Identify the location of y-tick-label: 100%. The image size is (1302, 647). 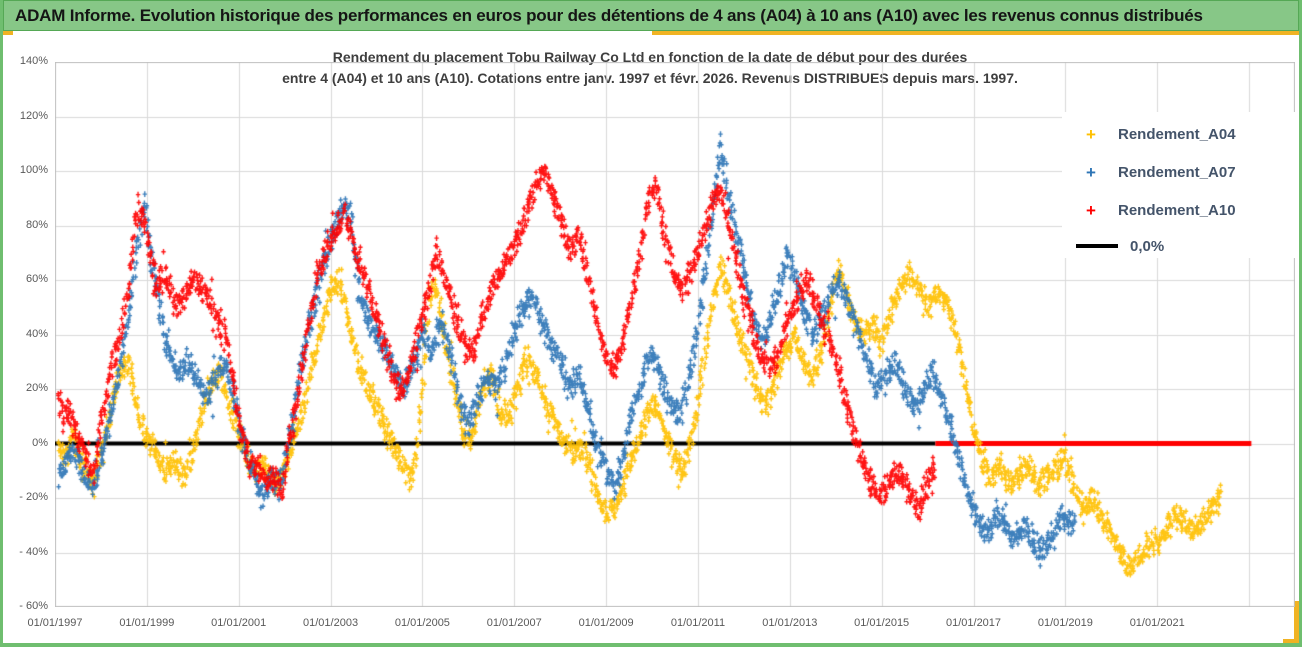
(33, 170).